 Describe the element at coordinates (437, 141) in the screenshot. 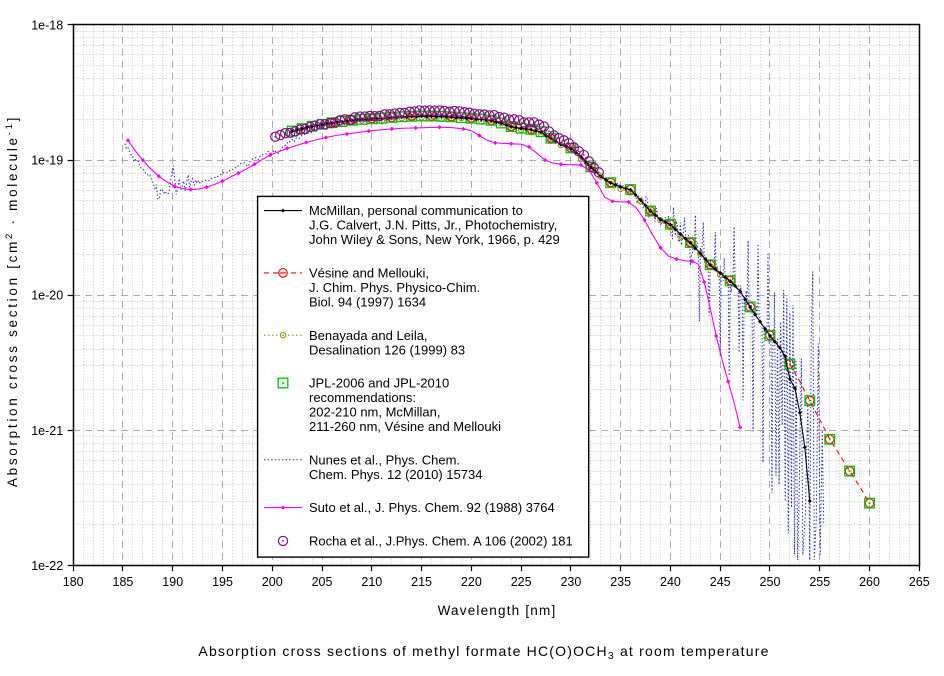

I see `series-markers-rocha` at that location.